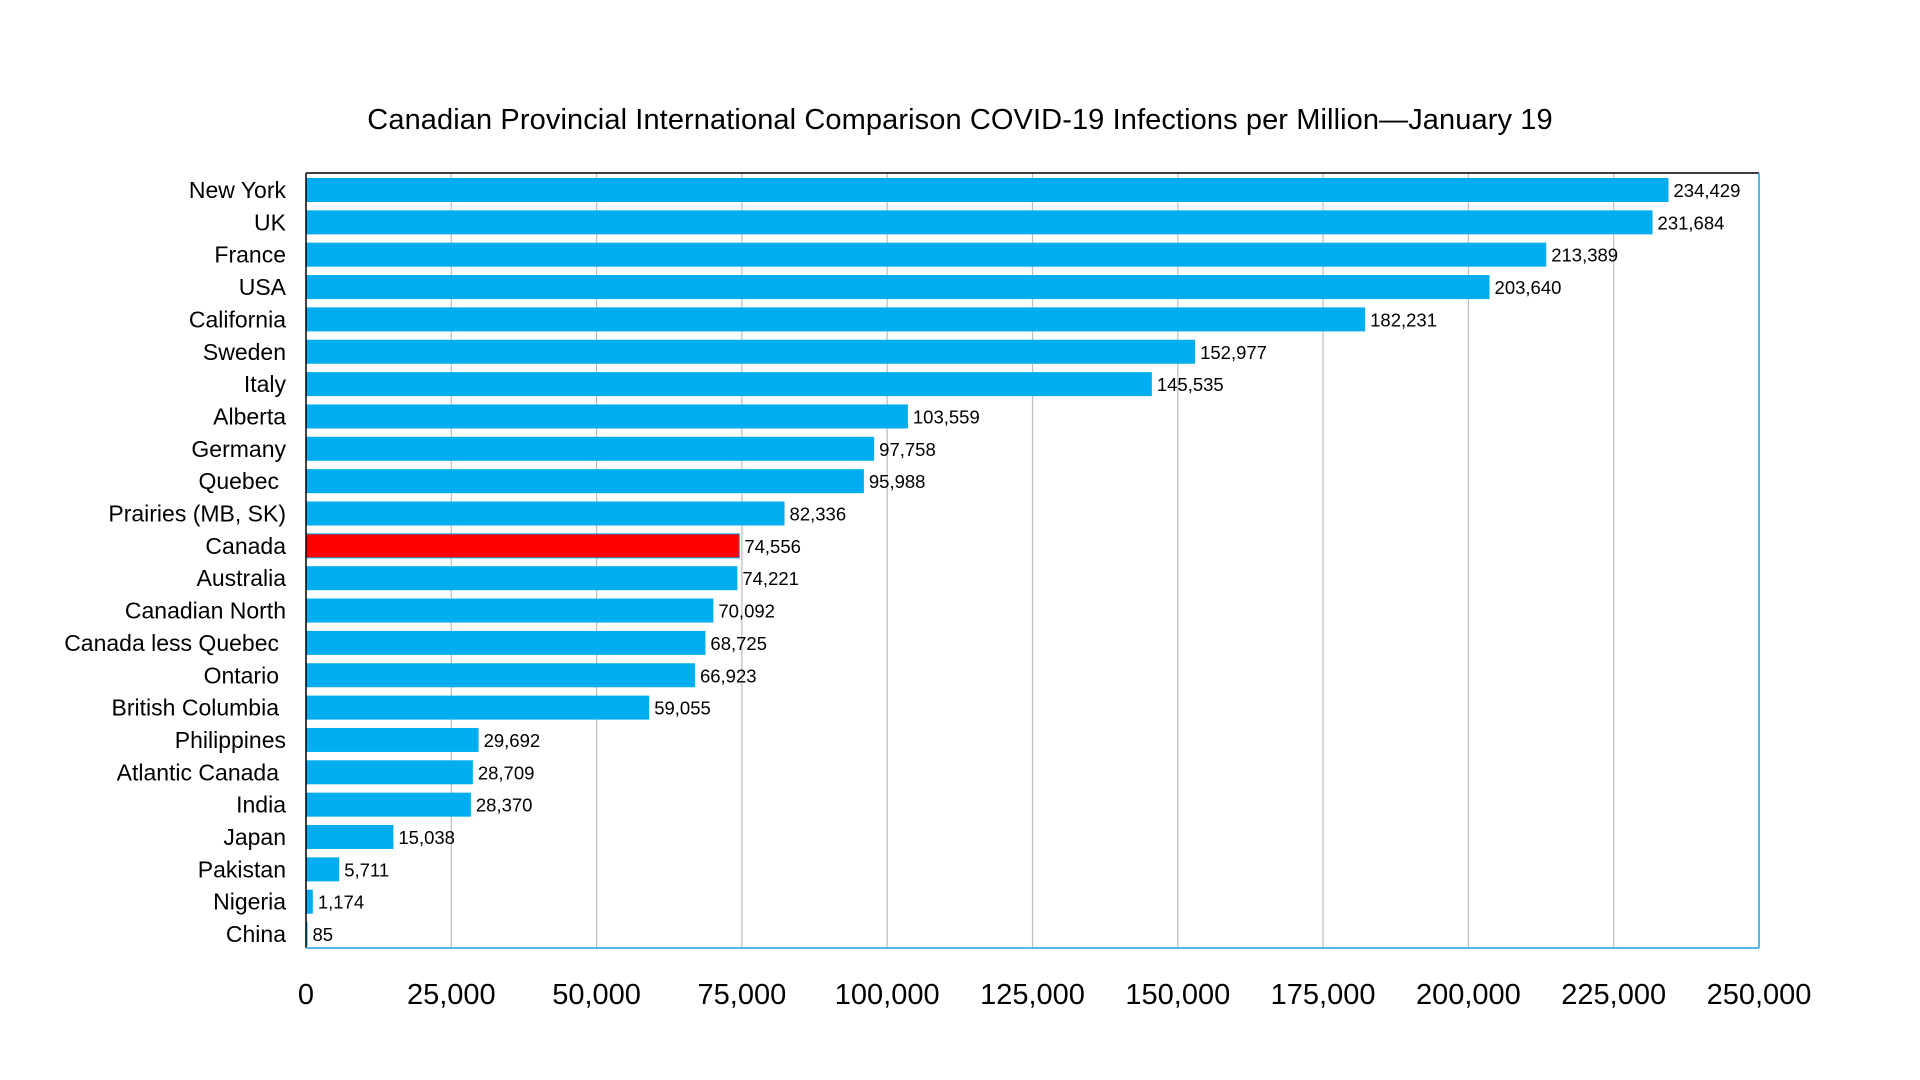 The image size is (1920, 1080). I want to click on x-tick-label: 75,000, so click(742, 995).